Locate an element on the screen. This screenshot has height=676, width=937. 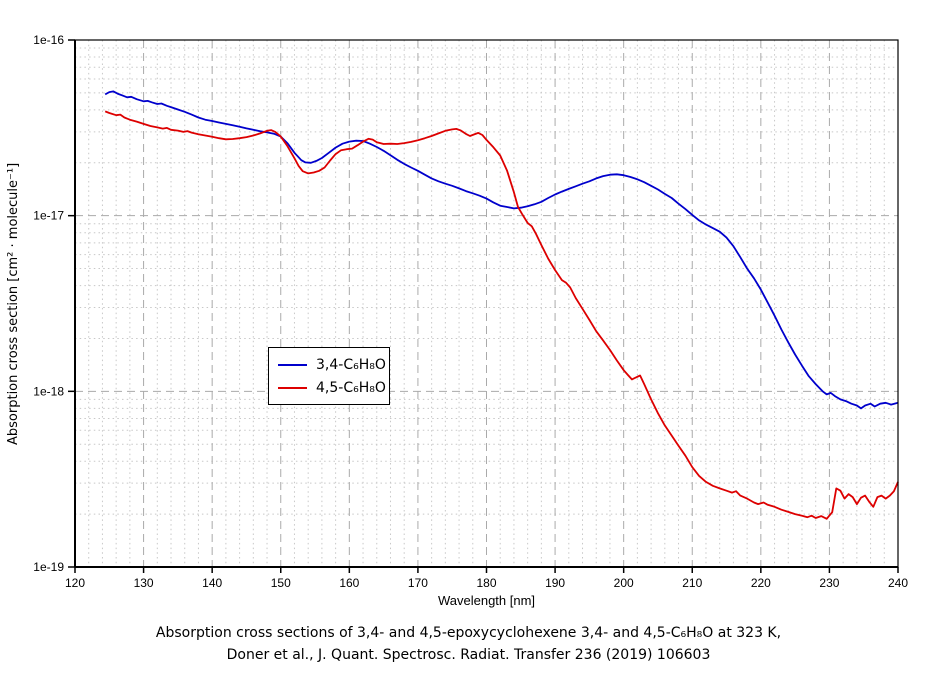
legend-label: 3,4-C₆H₈O is located at coordinates (351, 364).